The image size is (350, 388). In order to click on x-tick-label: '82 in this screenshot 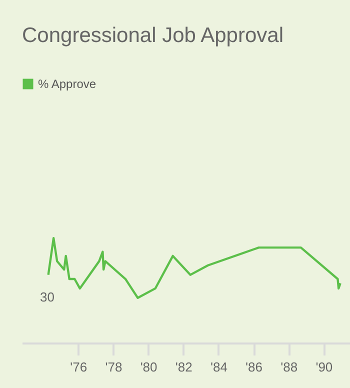, I will do `click(183, 367)`.